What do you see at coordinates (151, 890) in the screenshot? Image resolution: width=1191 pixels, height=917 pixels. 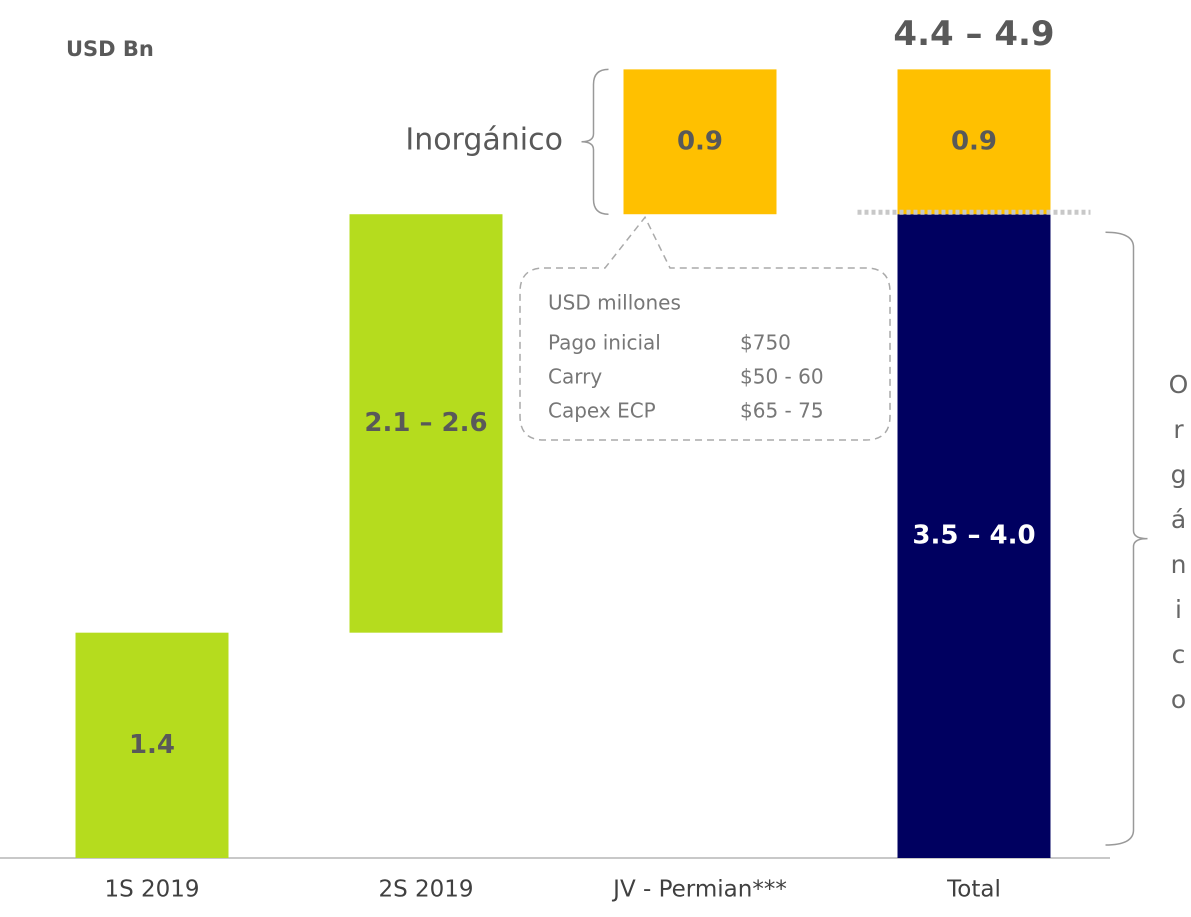 I see `x-tick-label: 1S 2019` at bounding box center [151, 890].